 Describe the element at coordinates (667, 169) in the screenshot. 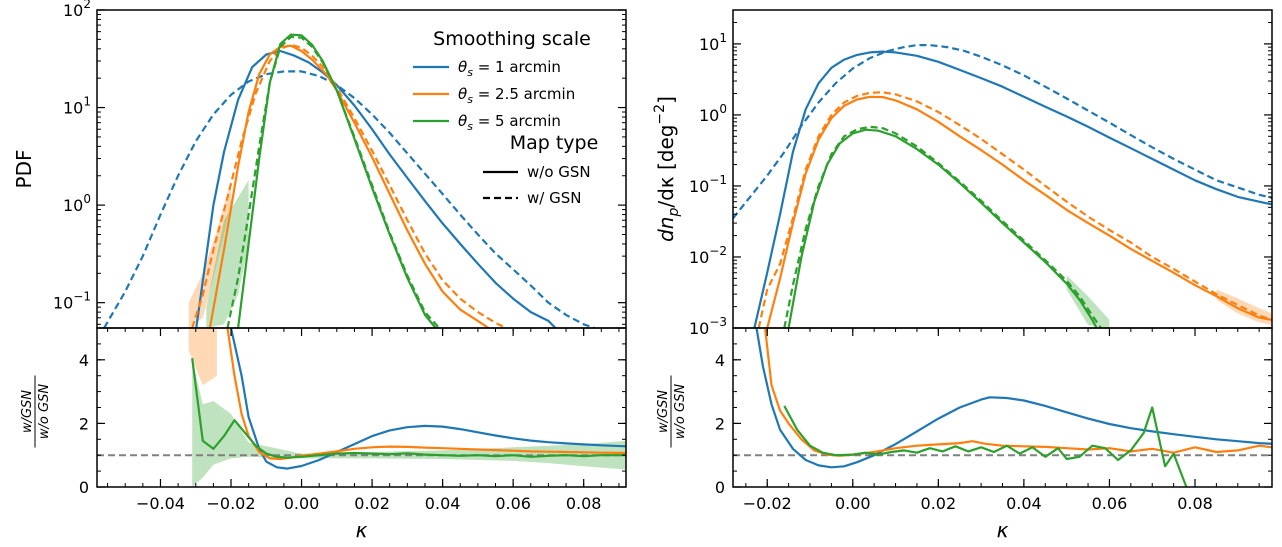

I see `y-axis-label: dnp/dκ [deg−2]` at that location.